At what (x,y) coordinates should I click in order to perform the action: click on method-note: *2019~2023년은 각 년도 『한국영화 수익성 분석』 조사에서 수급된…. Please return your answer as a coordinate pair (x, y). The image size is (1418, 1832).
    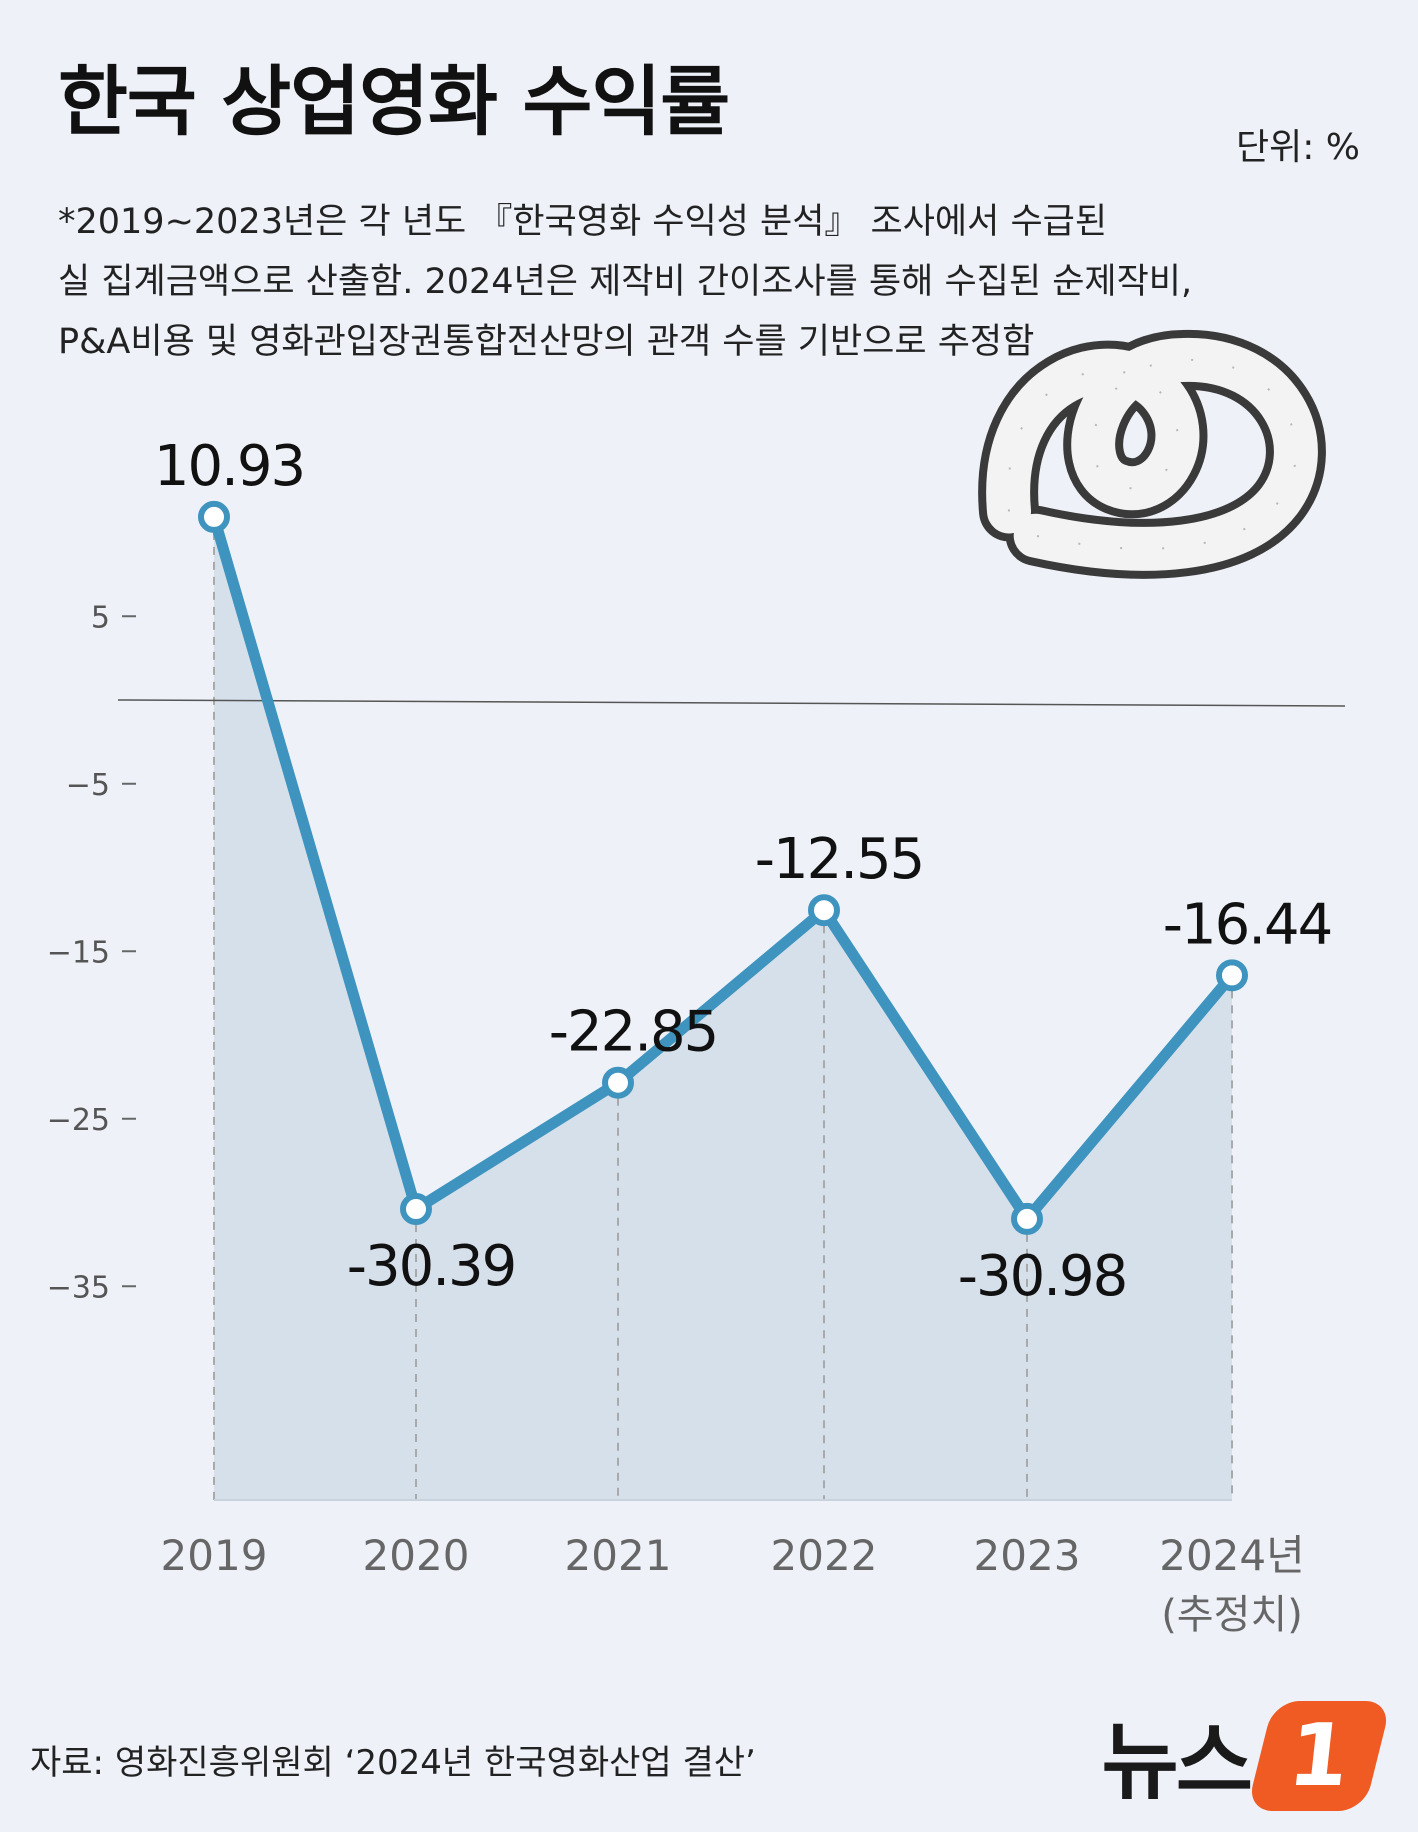
    Looking at the image, I should click on (703, 282).